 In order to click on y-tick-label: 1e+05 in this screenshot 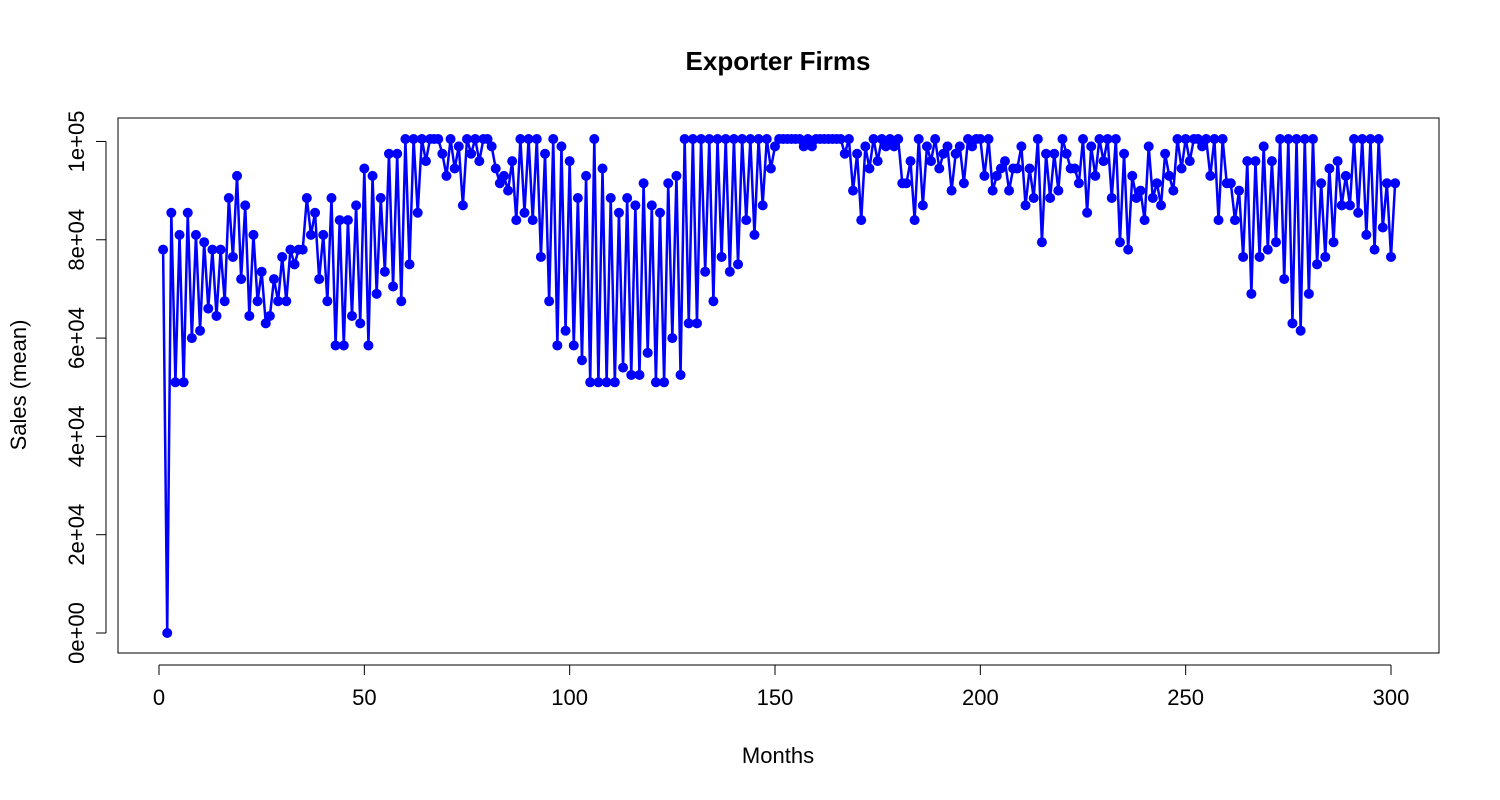, I will do `click(76, 142)`.